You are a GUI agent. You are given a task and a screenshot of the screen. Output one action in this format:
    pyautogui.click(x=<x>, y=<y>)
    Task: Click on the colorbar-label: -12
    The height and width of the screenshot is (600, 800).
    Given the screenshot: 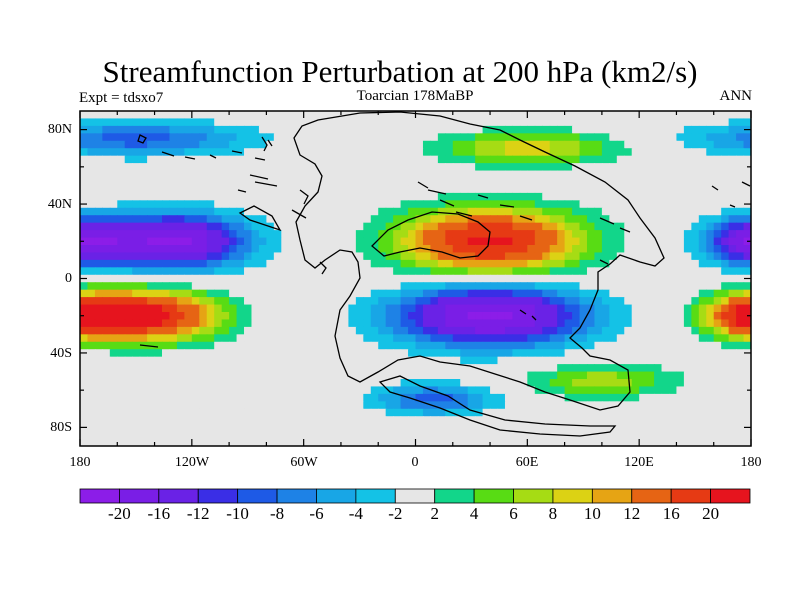 What is the action you would take?
    pyautogui.click(x=198, y=513)
    